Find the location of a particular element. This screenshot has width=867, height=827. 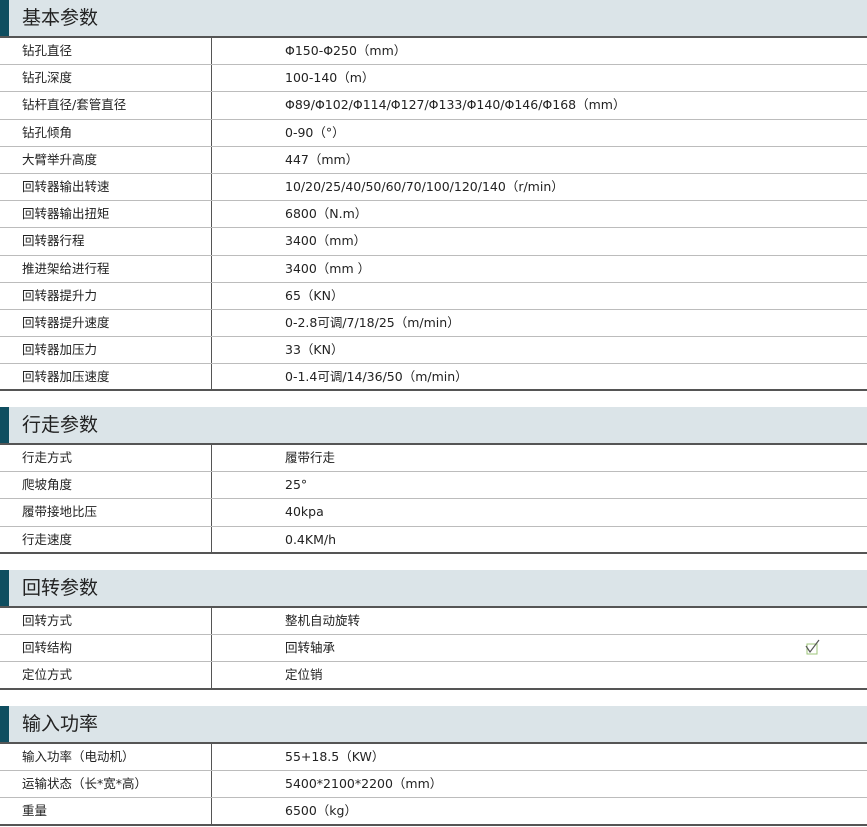

spec-label: 推进架给进行程 is located at coordinates (66, 268).